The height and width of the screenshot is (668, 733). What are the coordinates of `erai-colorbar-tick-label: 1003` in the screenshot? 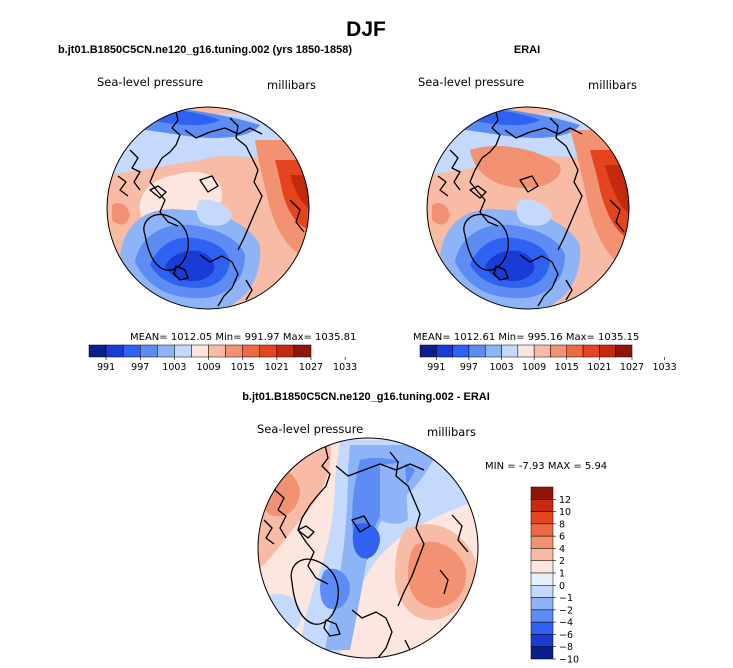 It's located at (501, 367).